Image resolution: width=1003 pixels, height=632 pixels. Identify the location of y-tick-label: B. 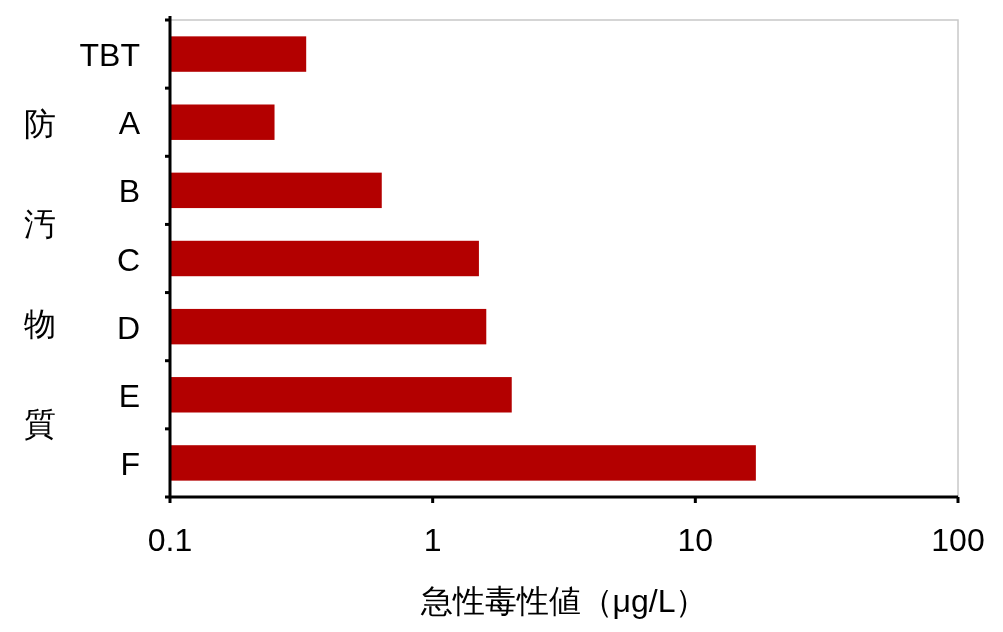
(129, 191).